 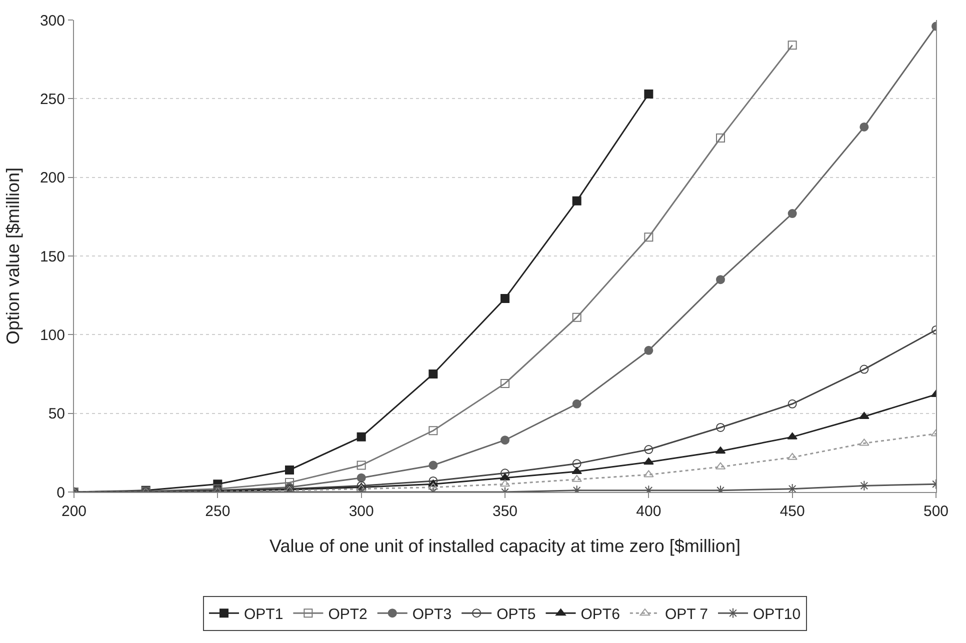 What do you see at coordinates (52, 99) in the screenshot?
I see `y-tick-label: 250` at bounding box center [52, 99].